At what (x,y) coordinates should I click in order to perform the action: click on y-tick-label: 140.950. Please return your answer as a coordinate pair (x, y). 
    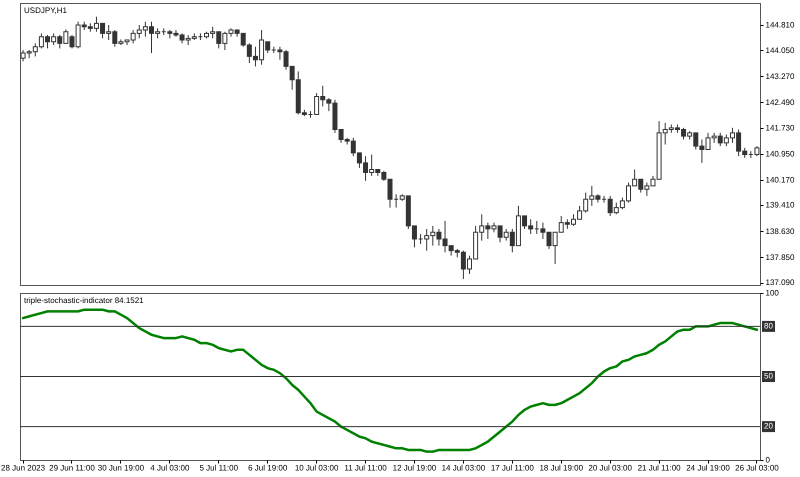
    Looking at the image, I should click on (780, 153).